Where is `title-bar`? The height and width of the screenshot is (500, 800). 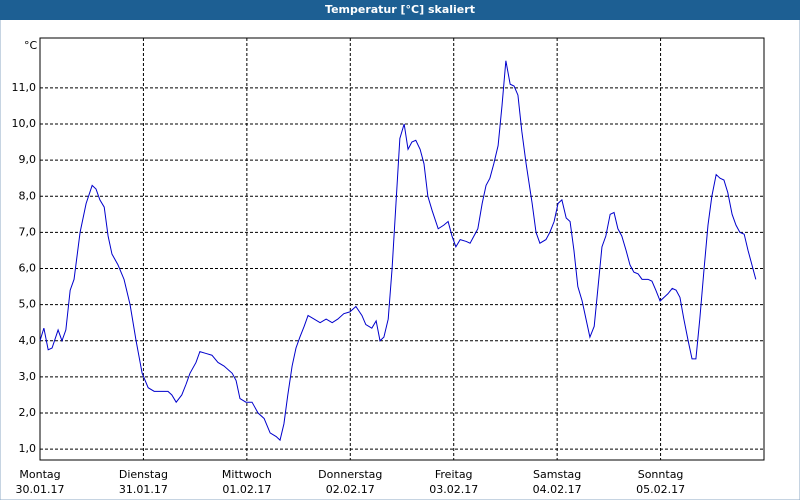
title-bar is located at coordinates (400, 10).